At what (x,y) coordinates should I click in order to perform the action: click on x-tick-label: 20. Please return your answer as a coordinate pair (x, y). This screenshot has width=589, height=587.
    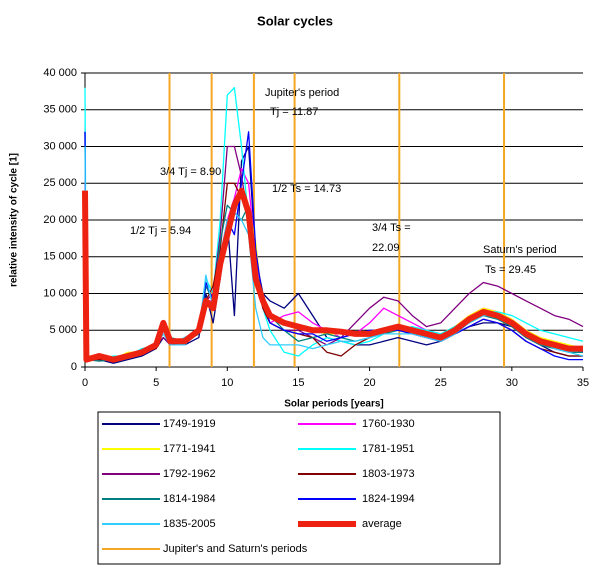
    Looking at the image, I should click on (369, 383).